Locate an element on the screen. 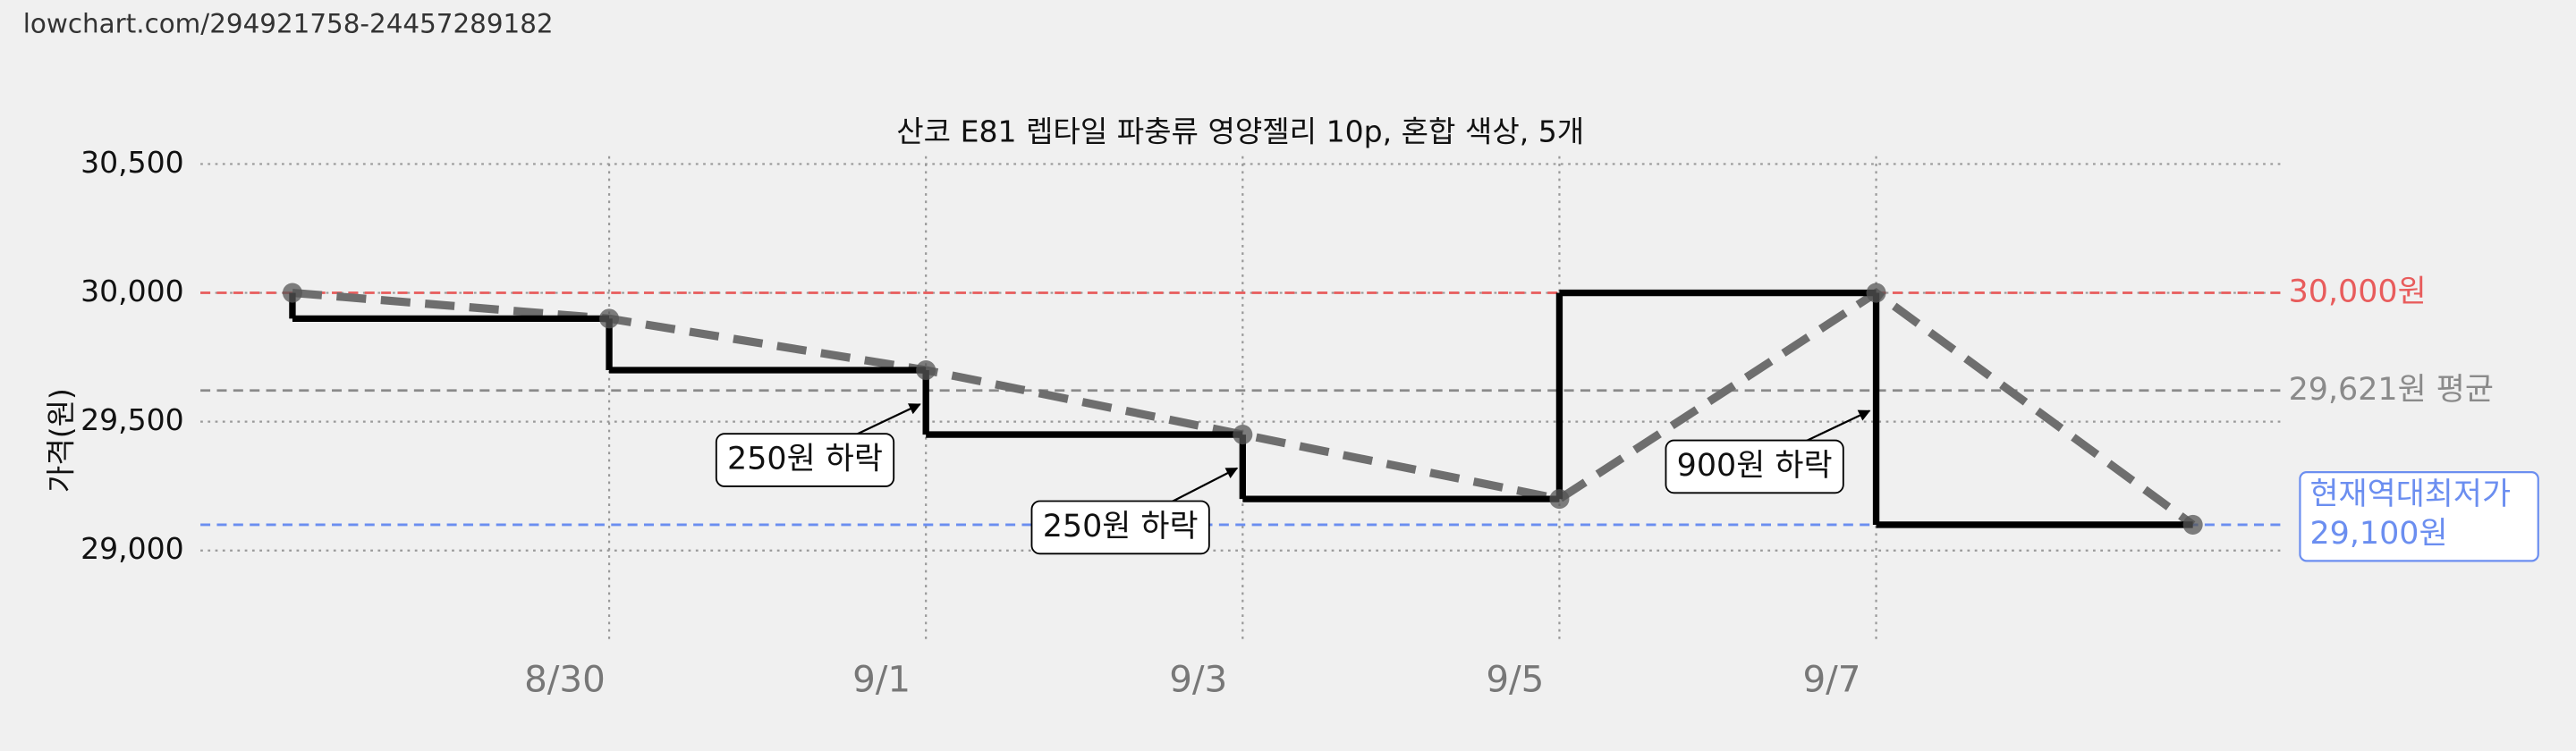 The image size is (2576, 751). x-tick-label: 8/30 is located at coordinates (565, 679).